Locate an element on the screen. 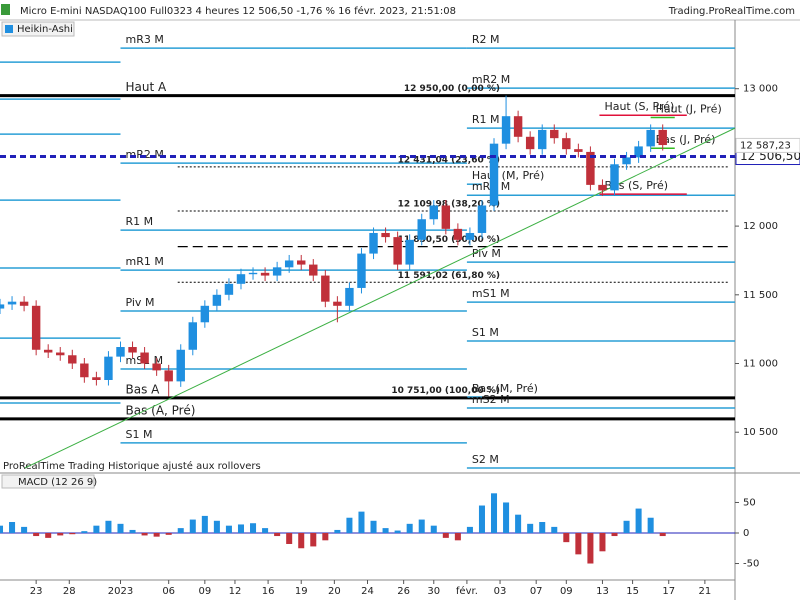 The image size is (800, 600). marker-price-label: 12 587,23 is located at coordinates (765, 145).